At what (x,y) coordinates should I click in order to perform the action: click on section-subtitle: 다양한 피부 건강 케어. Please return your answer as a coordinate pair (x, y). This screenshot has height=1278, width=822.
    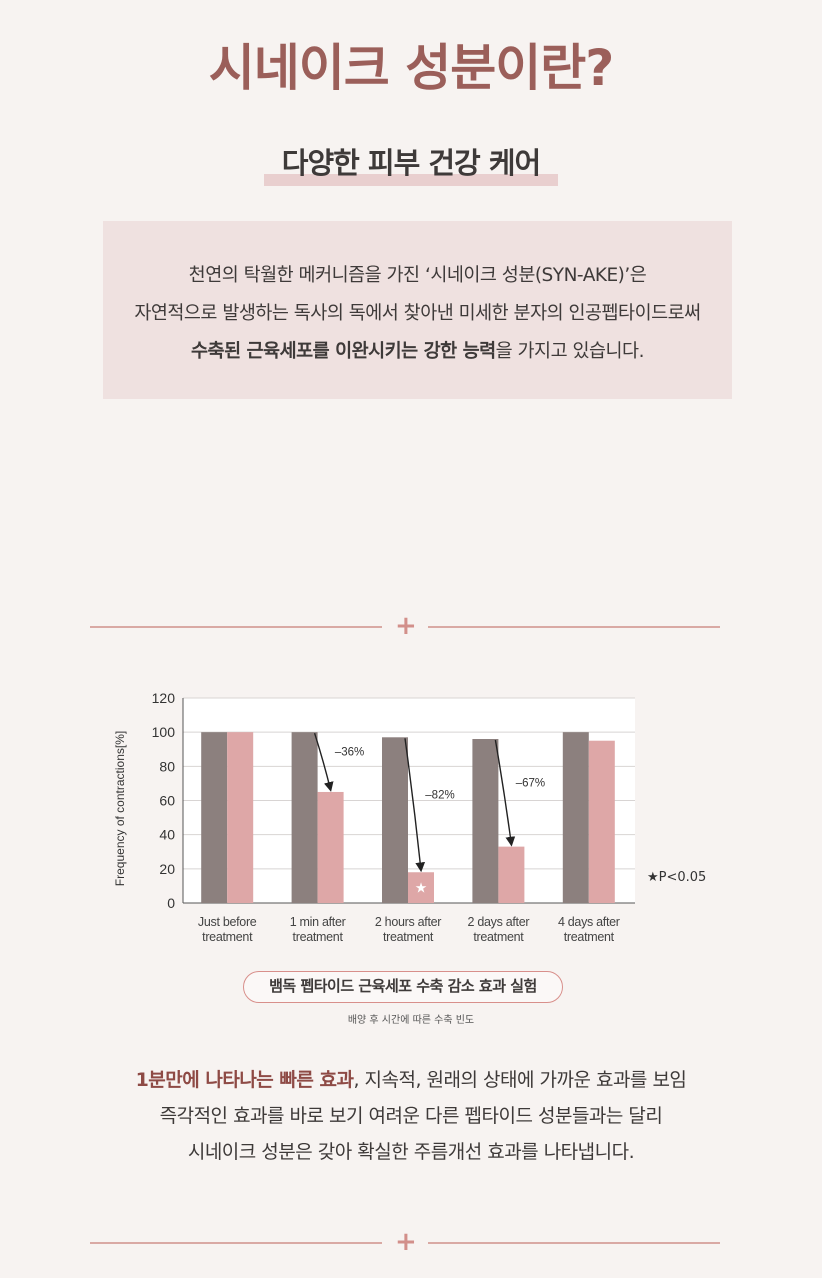
    Looking at the image, I should click on (411, 163).